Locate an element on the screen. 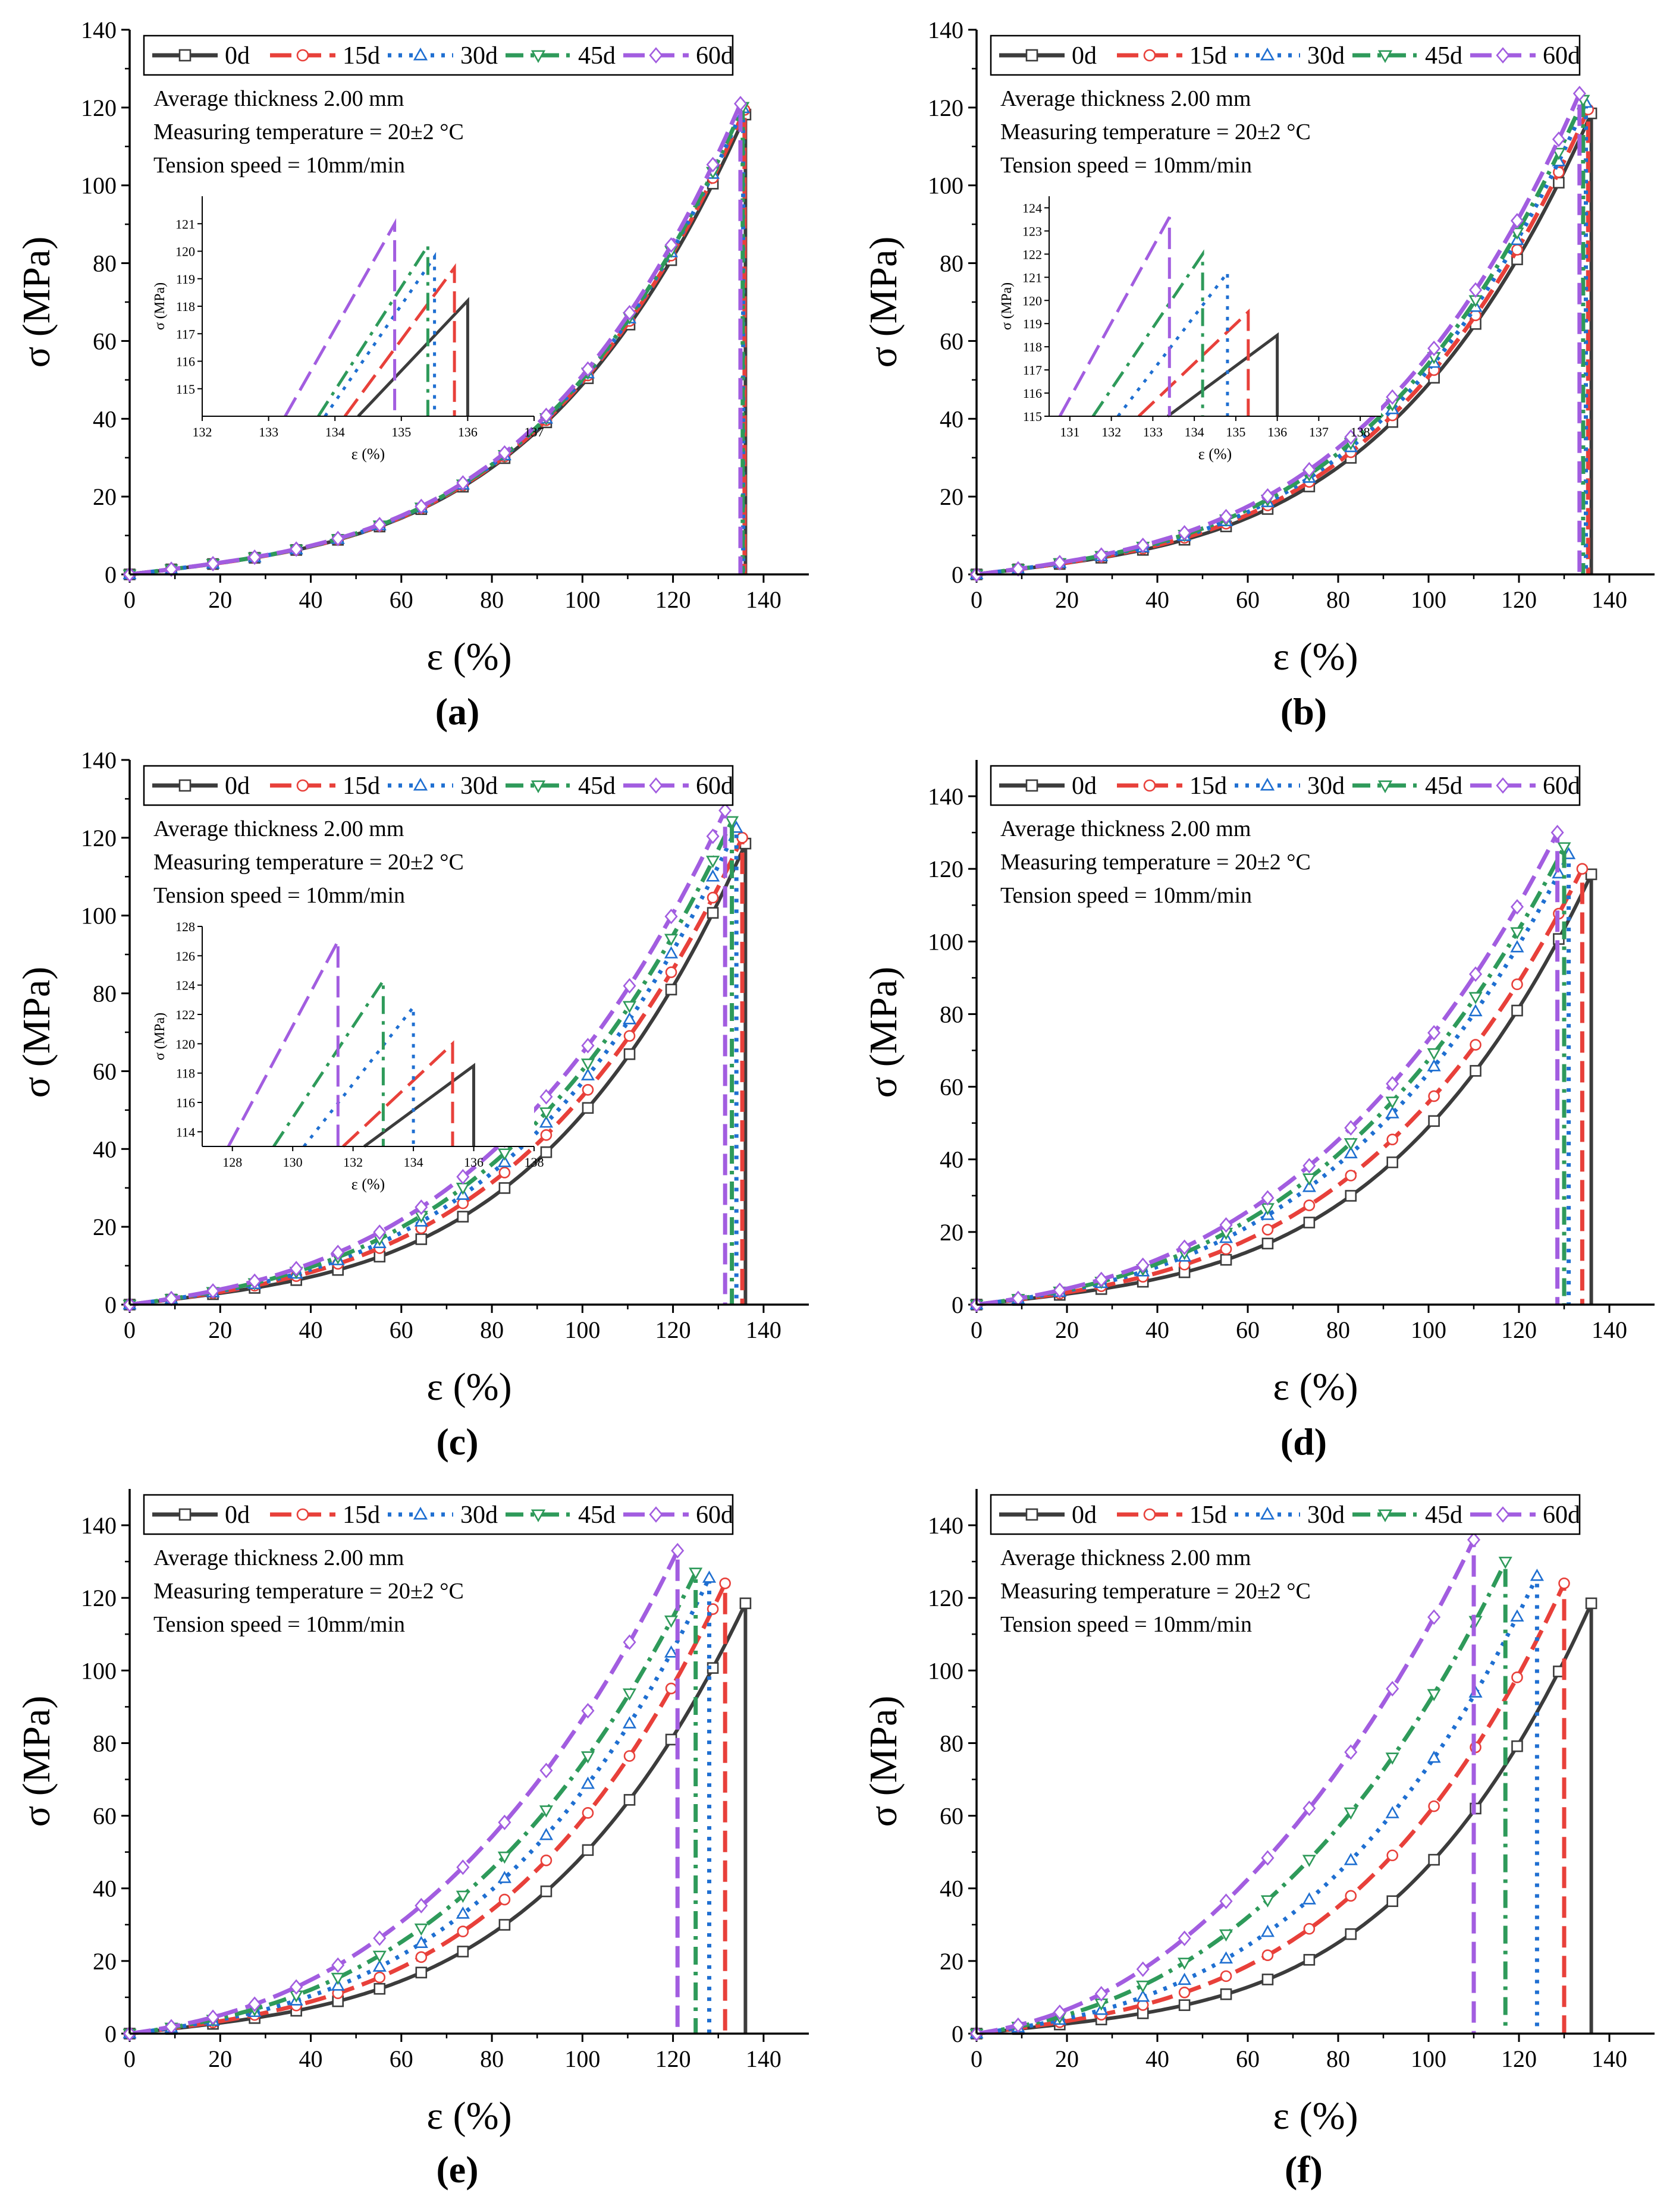  inset-y-tick-label: 116 is located at coordinates (185, 1102).